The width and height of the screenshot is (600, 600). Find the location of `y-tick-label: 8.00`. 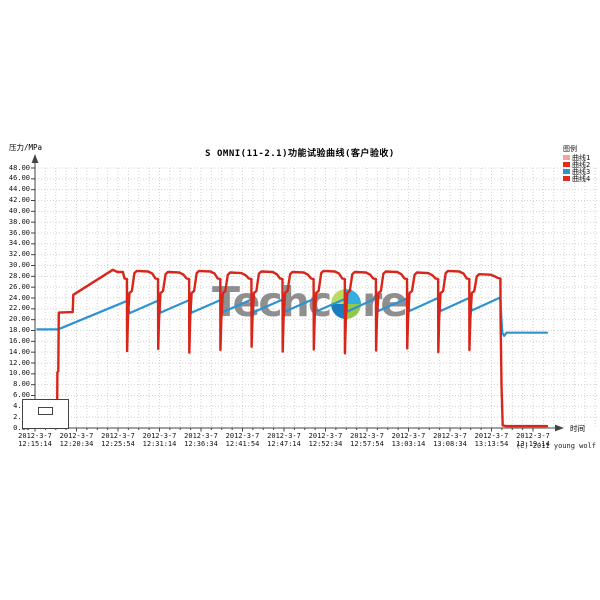

y-tick-label: 8.00 is located at coordinates (21, 384).